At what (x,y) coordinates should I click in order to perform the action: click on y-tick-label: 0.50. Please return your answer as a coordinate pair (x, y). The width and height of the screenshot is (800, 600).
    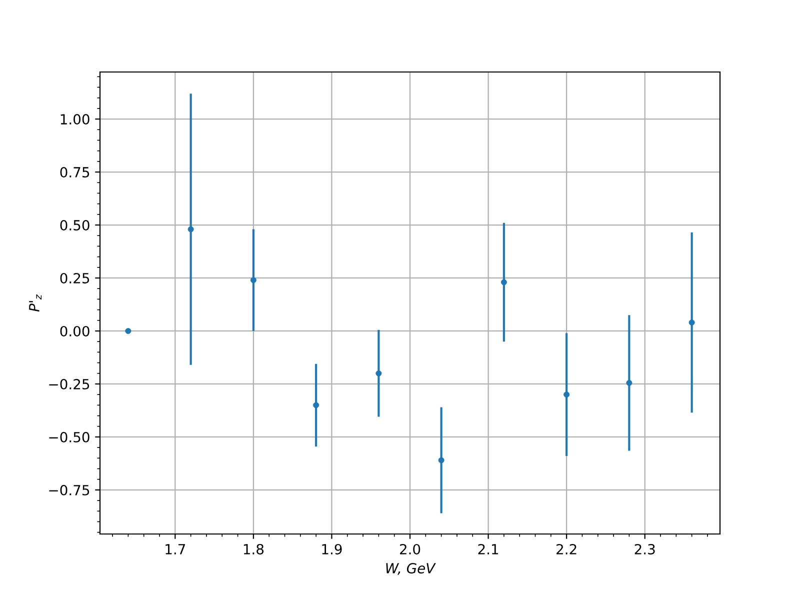
    Looking at the image, I should click on (75, 225).